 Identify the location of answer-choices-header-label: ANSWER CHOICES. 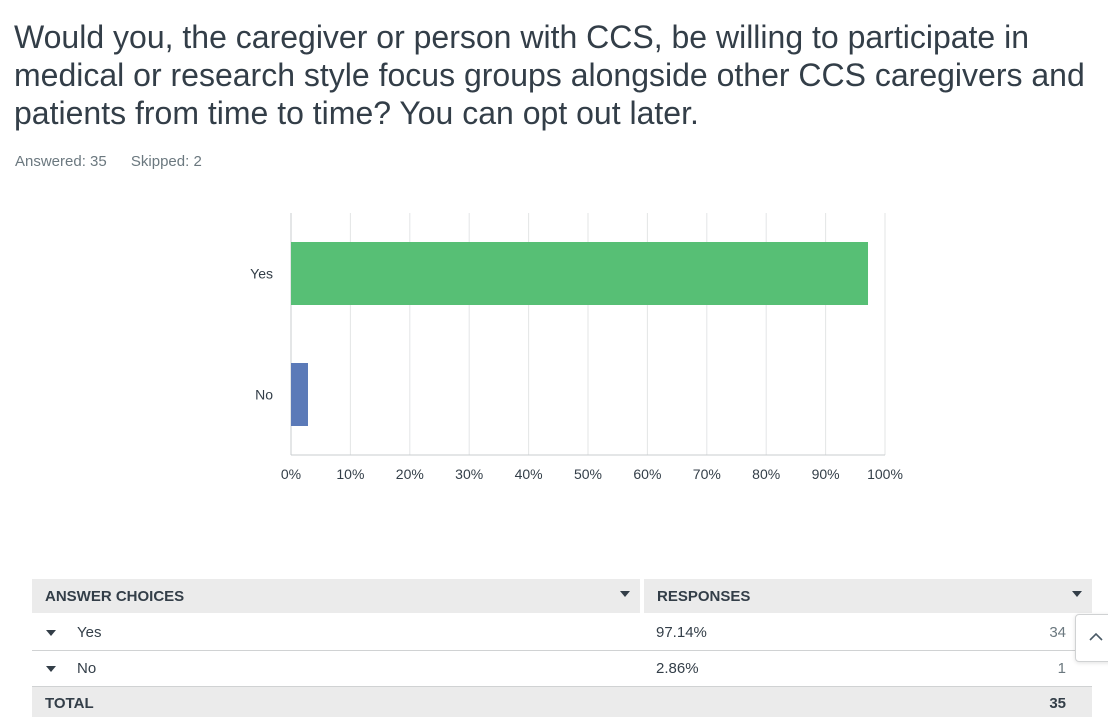
(115, 596).